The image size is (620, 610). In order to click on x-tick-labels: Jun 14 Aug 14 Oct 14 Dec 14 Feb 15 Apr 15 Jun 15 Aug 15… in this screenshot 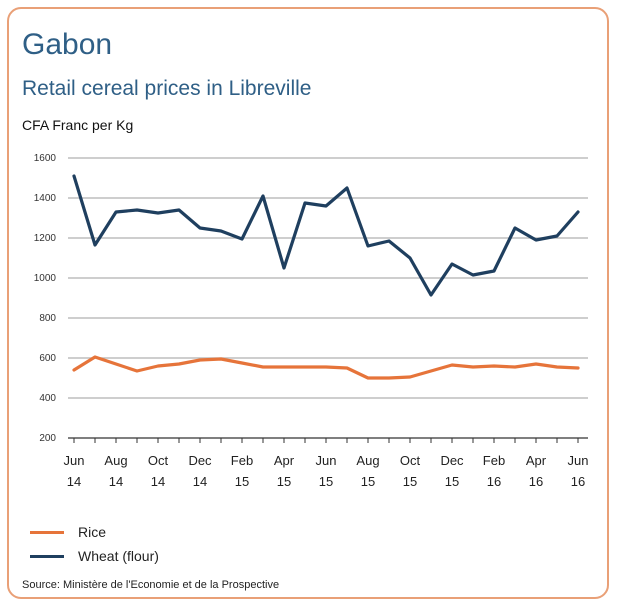, I will do `click(326, 471)`.